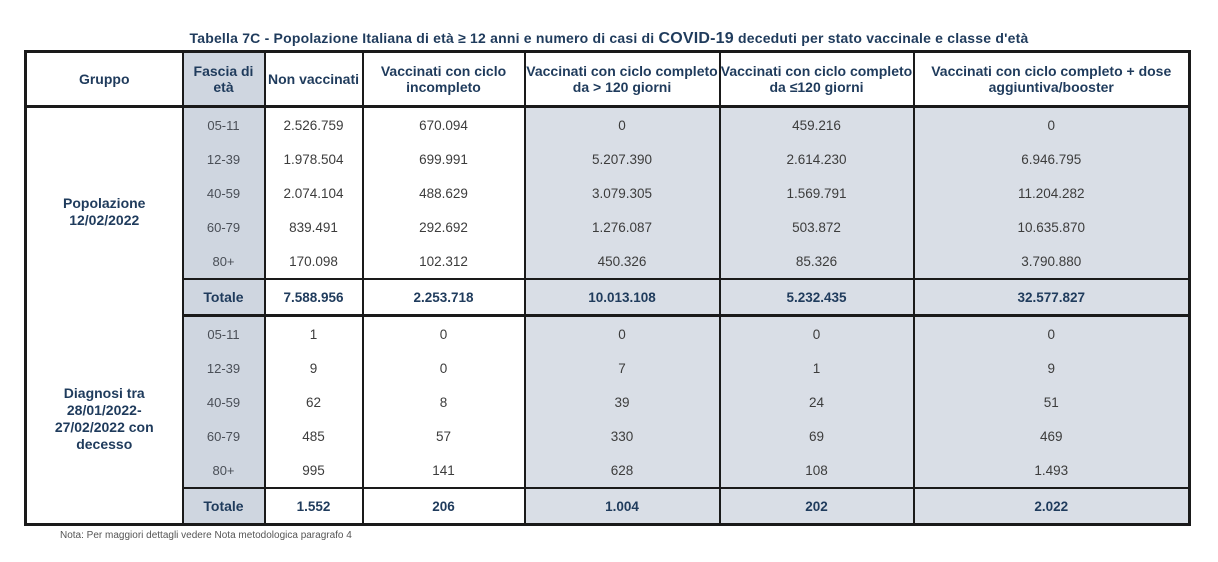 The height and width of the screenshot is (562, 1218). What do you see at coordinates (313, 193) in the screenshot?
I see `value-cell: 2.074.104` at bounding box center [313, 193].